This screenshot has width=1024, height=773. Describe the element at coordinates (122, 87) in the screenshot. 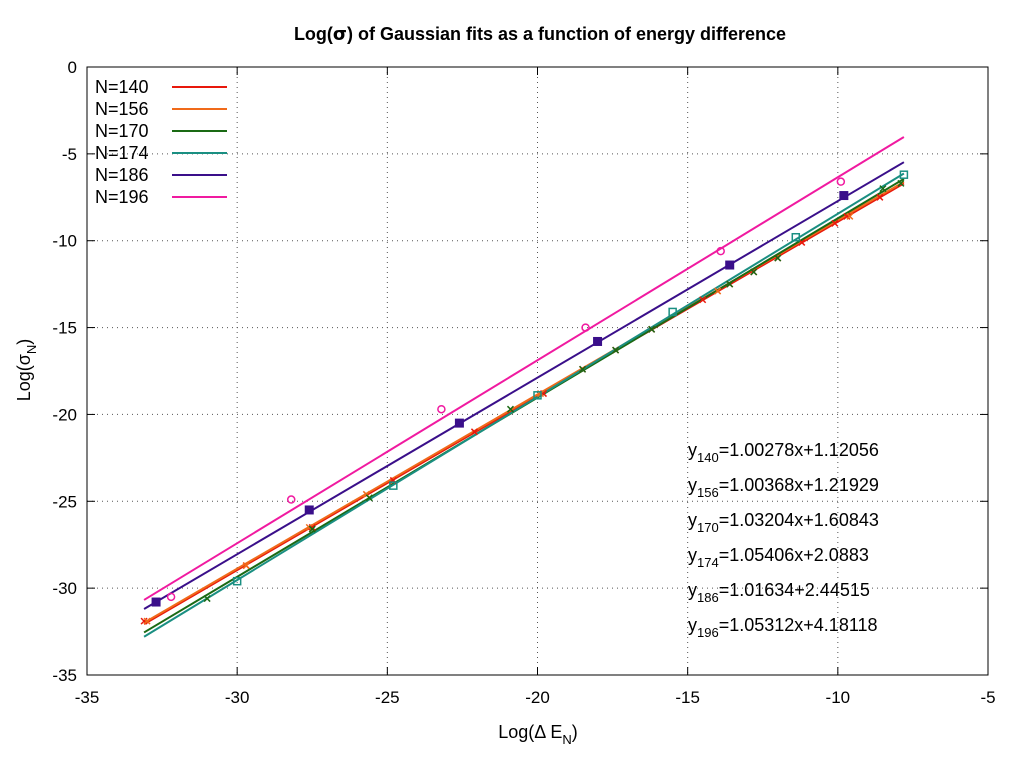

I see `legend-label-n-140: N=140` at that location.